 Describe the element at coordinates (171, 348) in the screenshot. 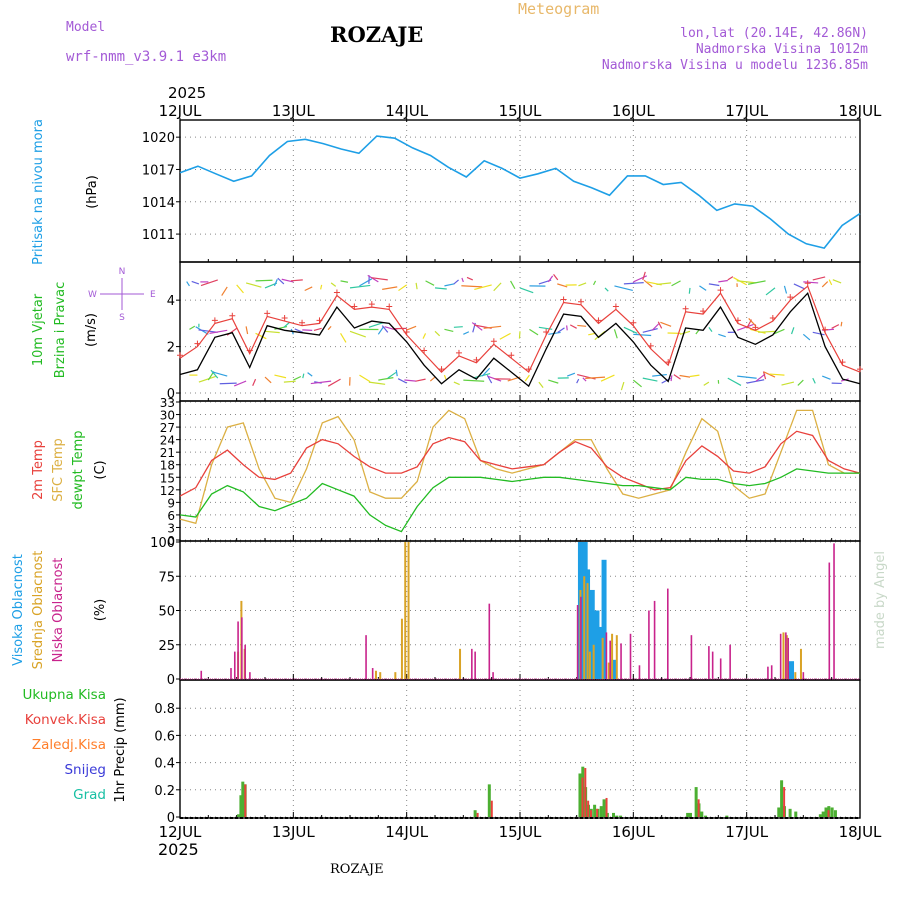

I see `y-tick-label: 2` at that location.